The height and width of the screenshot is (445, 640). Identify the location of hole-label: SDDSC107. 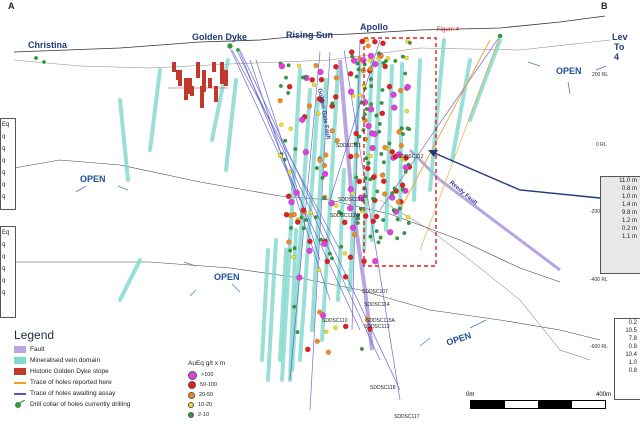
(375, 292).